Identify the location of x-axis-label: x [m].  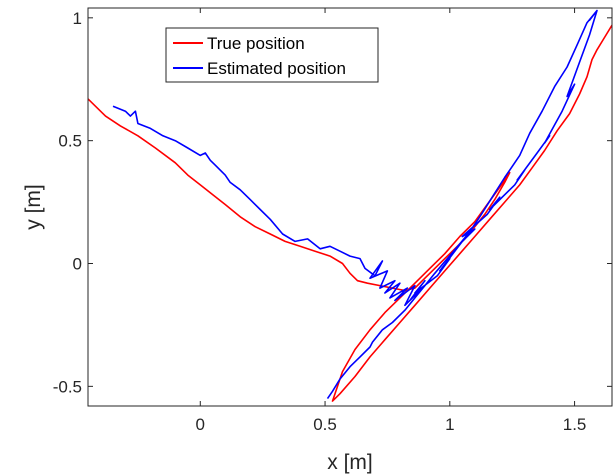
(350, 462).